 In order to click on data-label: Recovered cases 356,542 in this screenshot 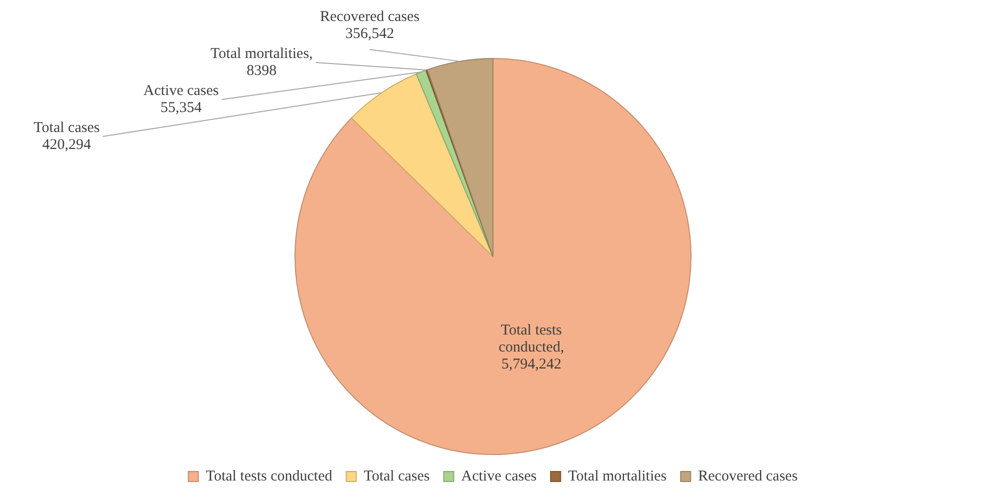, I will do `click(370, 25)`.